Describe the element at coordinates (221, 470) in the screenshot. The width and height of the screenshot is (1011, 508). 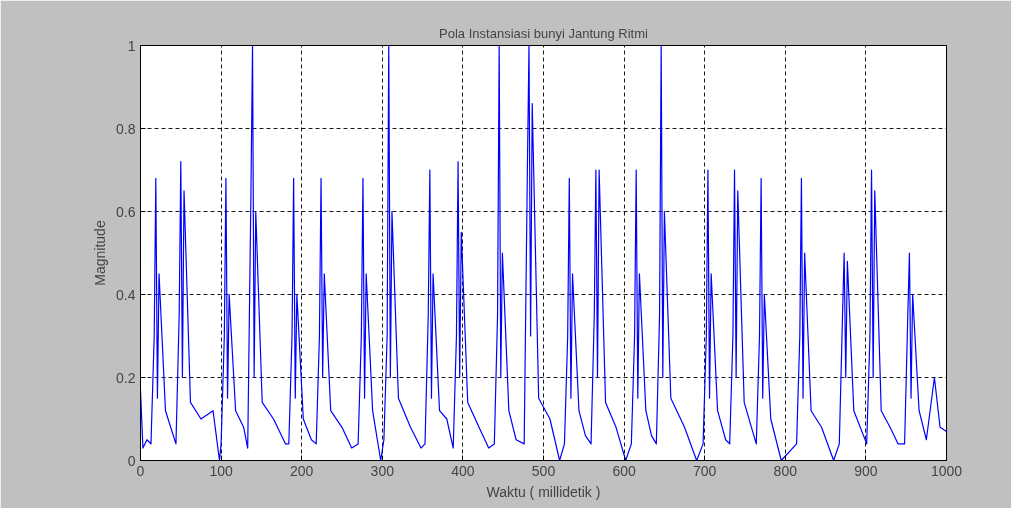
I see `x-tick-label: 100` at that location.